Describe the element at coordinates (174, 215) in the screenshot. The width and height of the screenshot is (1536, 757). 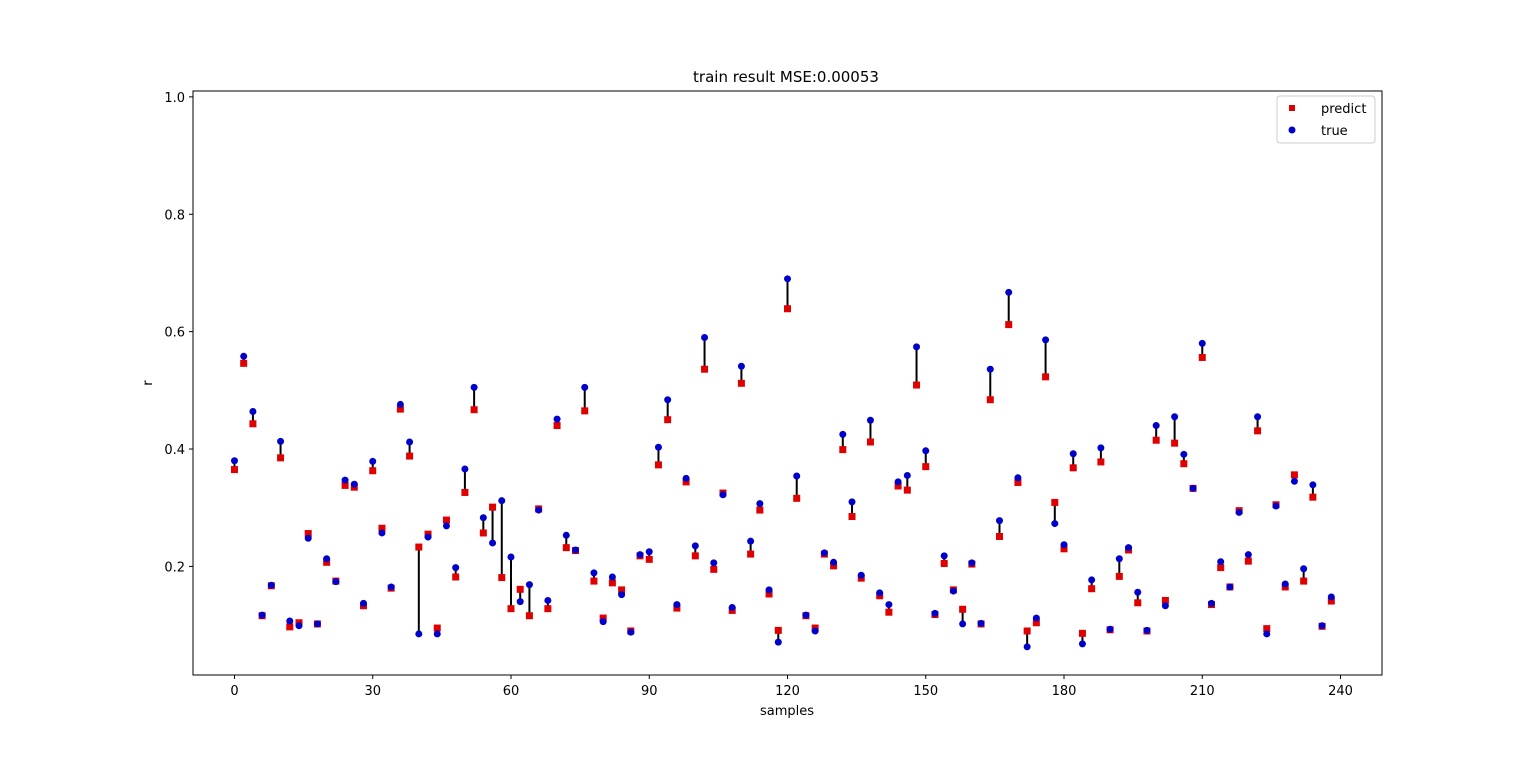
I see `y-tick-label: 0.8` at that location.